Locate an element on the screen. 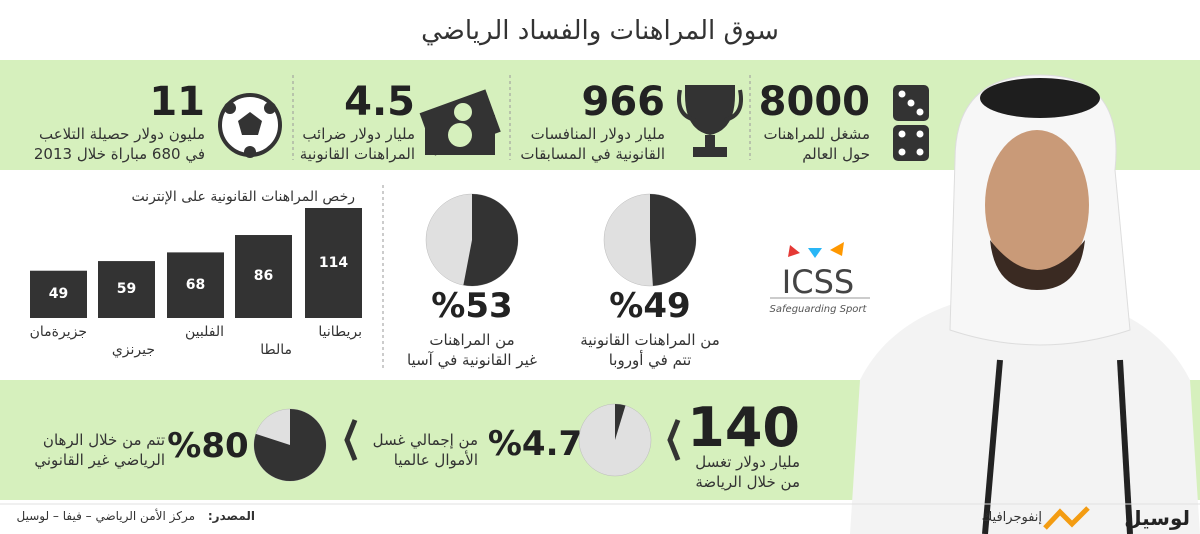 The image size is (1200, 534). pie-caption: الرياضي غير القانوني is located at coordinates (99, 460).